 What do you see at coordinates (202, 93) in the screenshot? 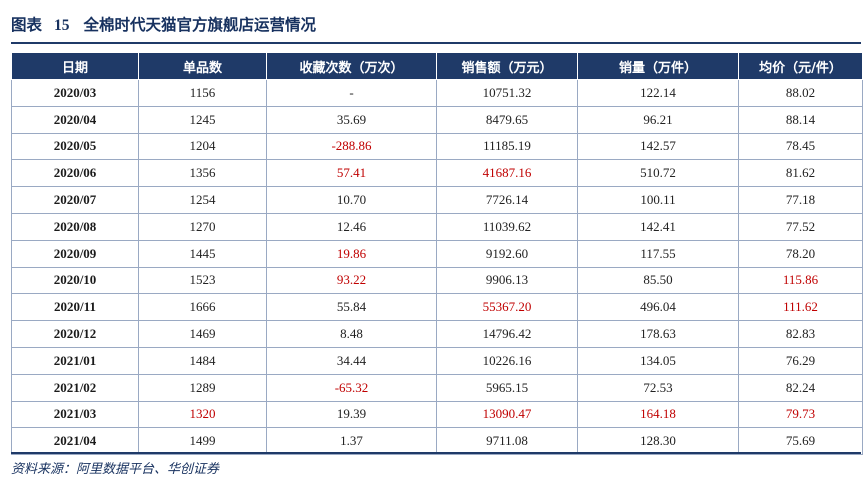
I see `cell-items: 1156` at bounding box center [202, 93].